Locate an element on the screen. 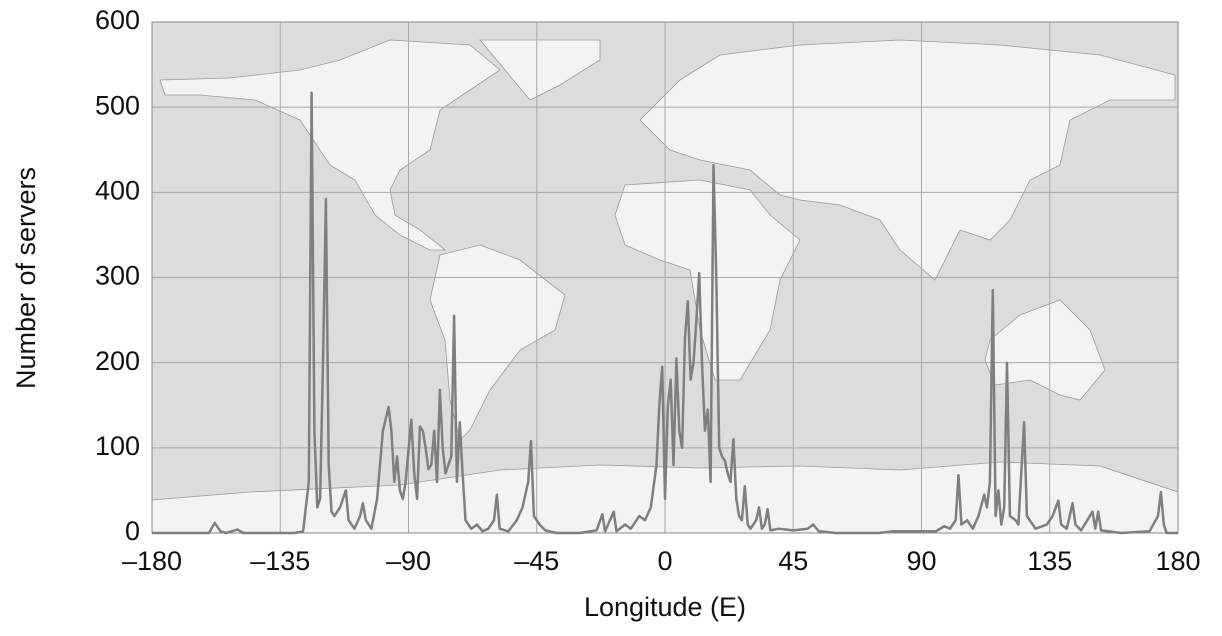  x-tick-label: 135 is located at coordinates (1049, 561).